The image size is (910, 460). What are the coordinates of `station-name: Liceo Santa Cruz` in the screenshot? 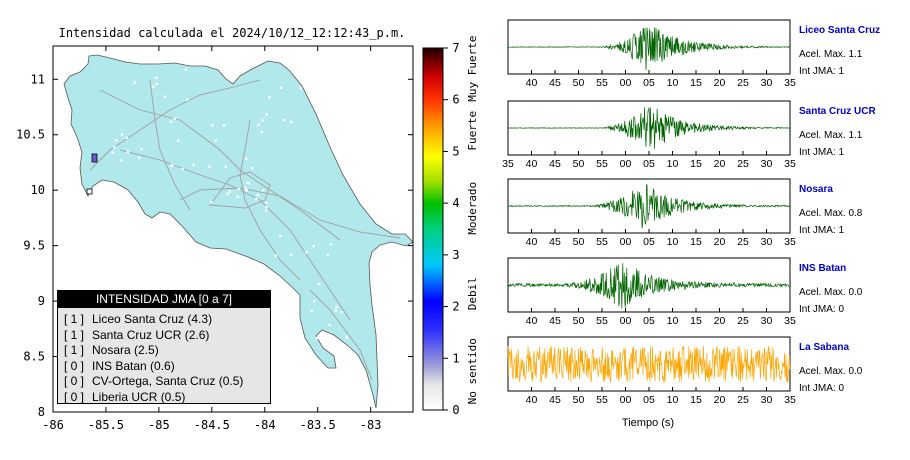 It's located at (839, 30).